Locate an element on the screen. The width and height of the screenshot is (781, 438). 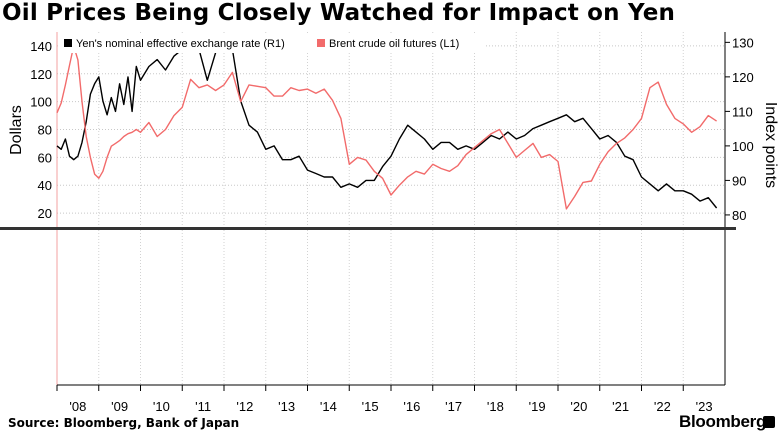
y-left-tick-label: 40 is located at coordinates (45, 185).